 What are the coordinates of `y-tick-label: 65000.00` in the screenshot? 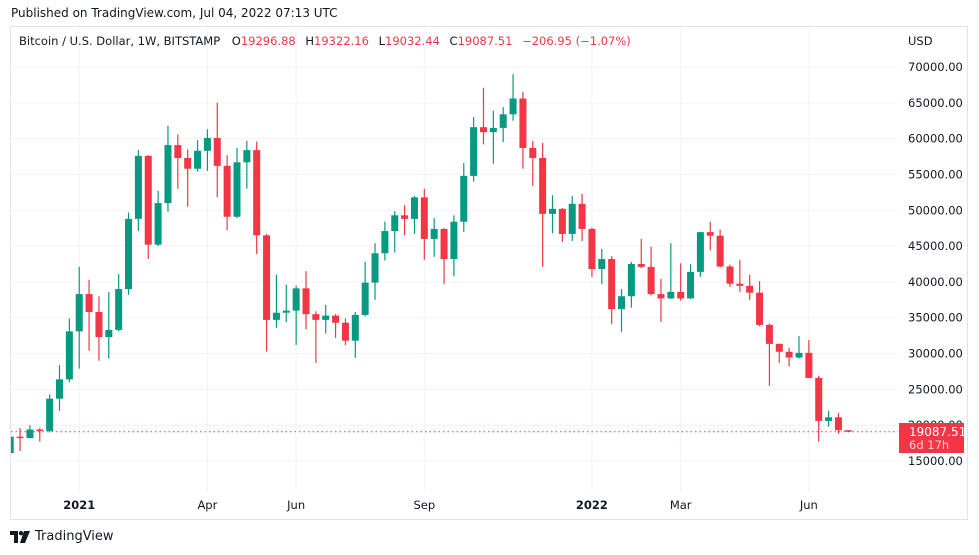 It's located at (935, 103).